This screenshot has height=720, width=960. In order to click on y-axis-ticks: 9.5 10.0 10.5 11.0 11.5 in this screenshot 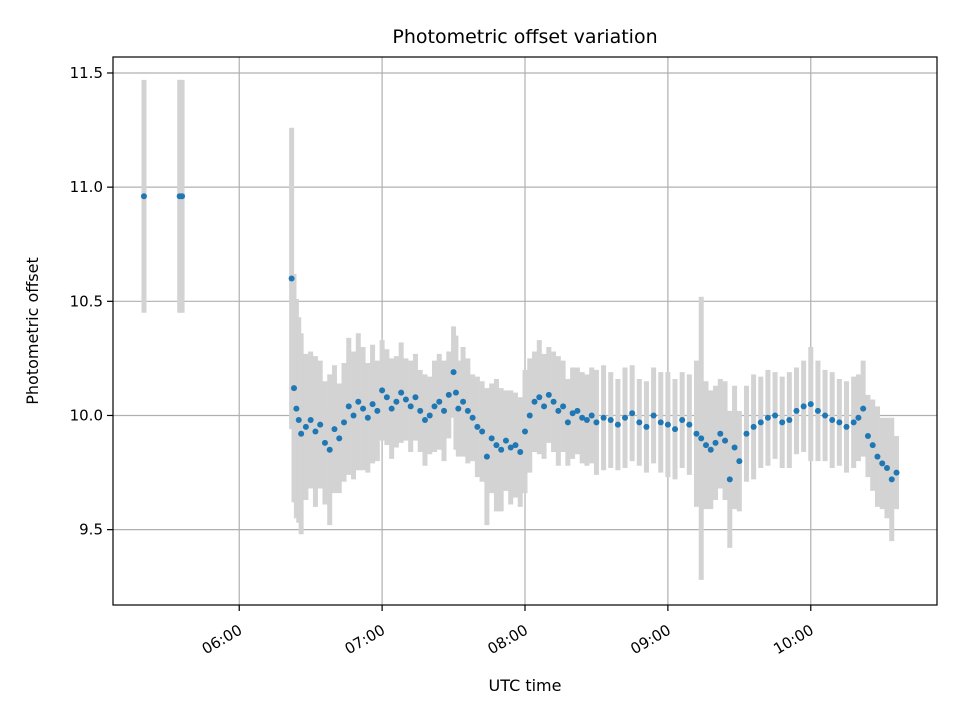, I will do `click(91, 301)`.